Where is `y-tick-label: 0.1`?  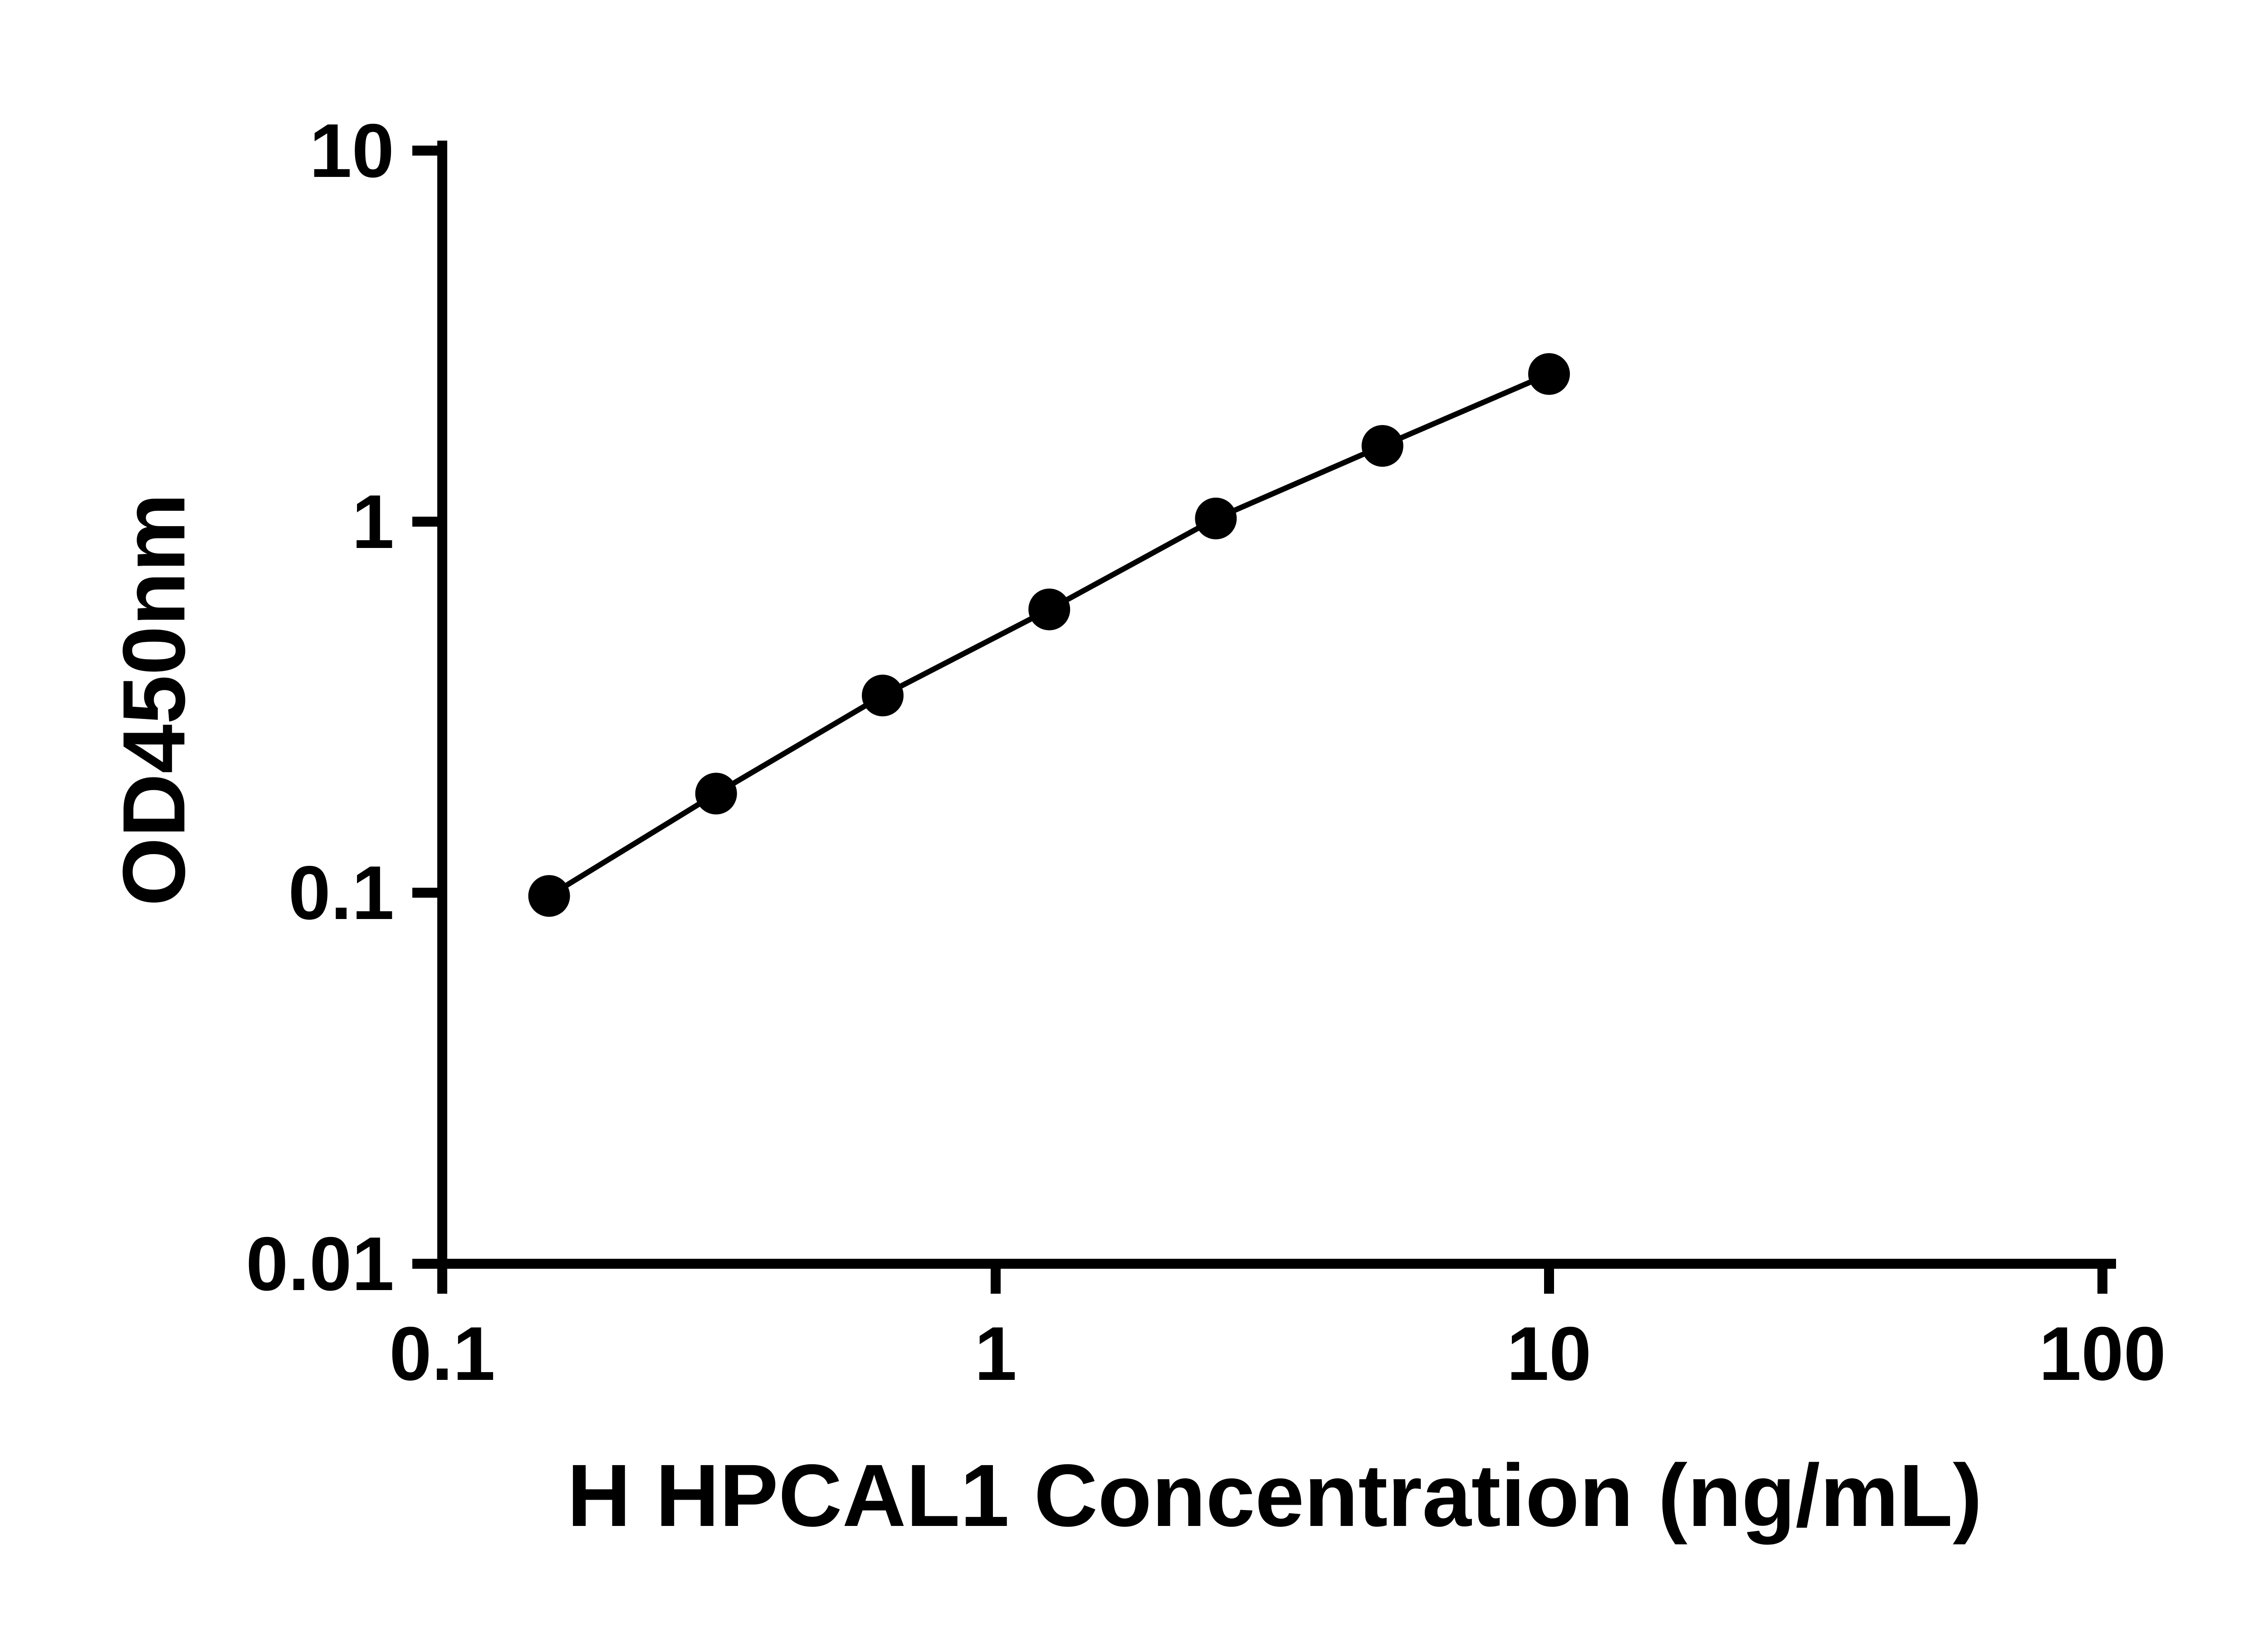 y-tick-label: 0.1 is located at coordinates (341, 892).